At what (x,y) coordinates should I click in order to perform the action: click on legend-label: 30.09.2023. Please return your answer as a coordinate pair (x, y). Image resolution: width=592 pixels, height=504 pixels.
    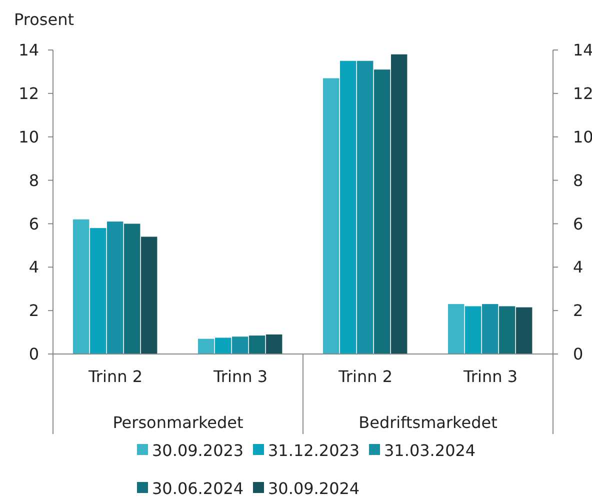
    Looking at the image, I should click on (198, 450).